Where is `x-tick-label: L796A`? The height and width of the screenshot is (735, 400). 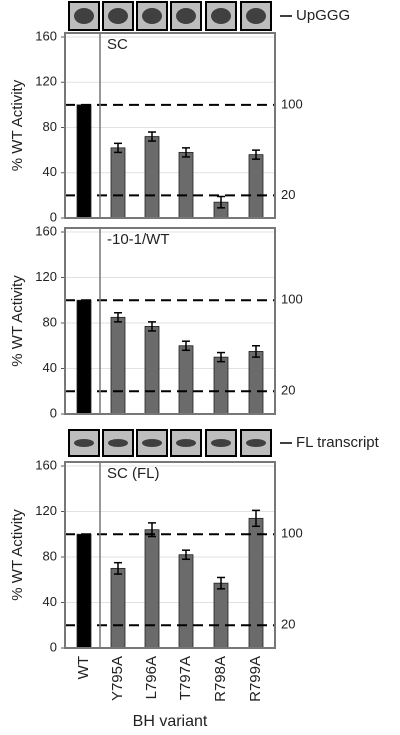
x-tick-label: L796A is located at coordinates (151, 677).